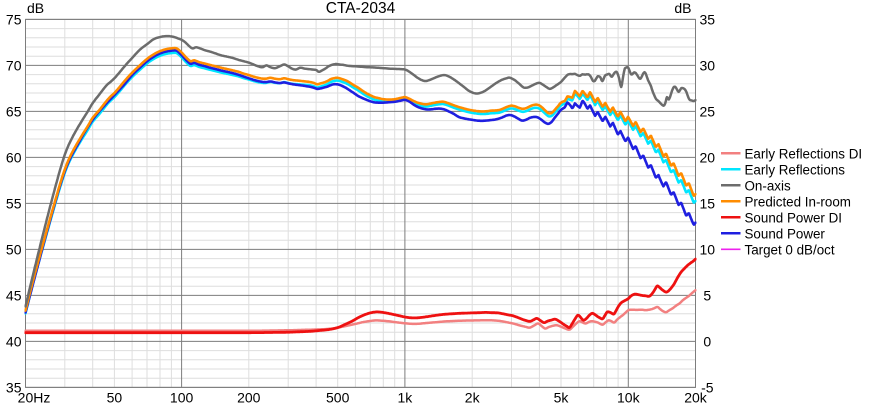 The height and width of the screenshot is (410, 871). I want to click on svg-text: 15, so click(708, 203).